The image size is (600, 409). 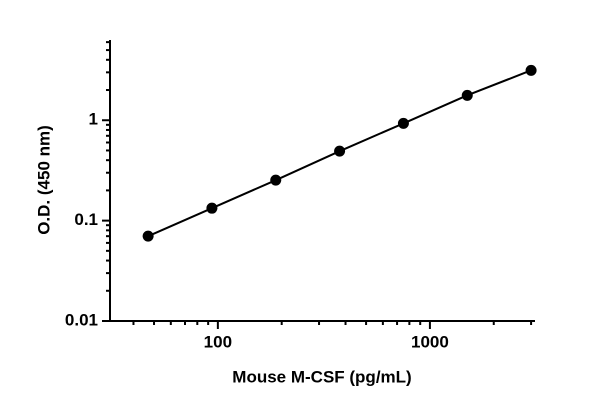 What do you see at coordinates (81, 319) in the screenshot?
I see `y-tick-label: 0.01` at bounding box center [81, 319].